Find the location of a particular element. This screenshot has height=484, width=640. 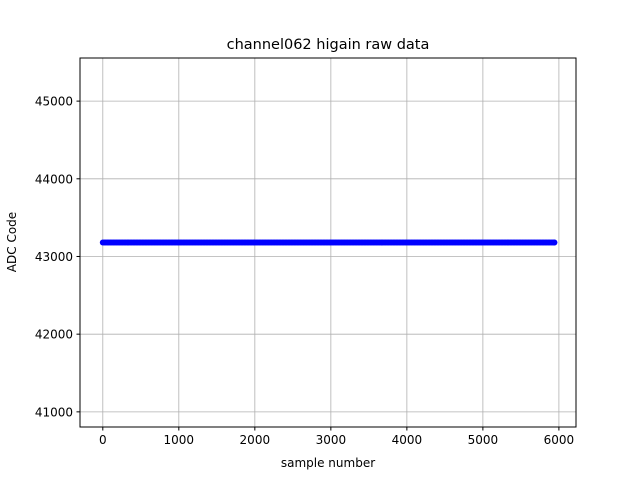

chart-title: channel062 higain raw data is located at coordinates (328, 45).